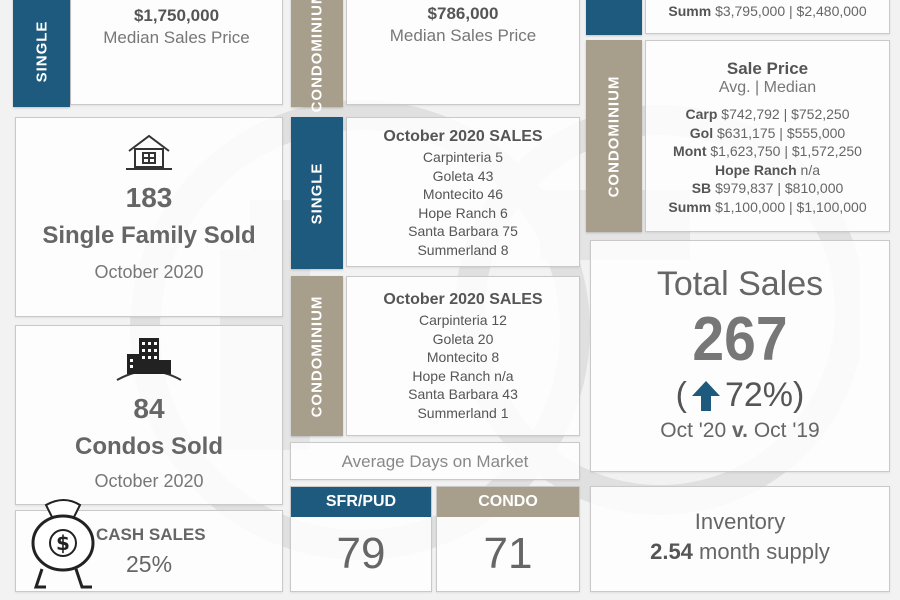  What do you see at coordinates (705, 395) in the screenshot?
I see `up-arrow-icon` at bounding box center [705, 395].